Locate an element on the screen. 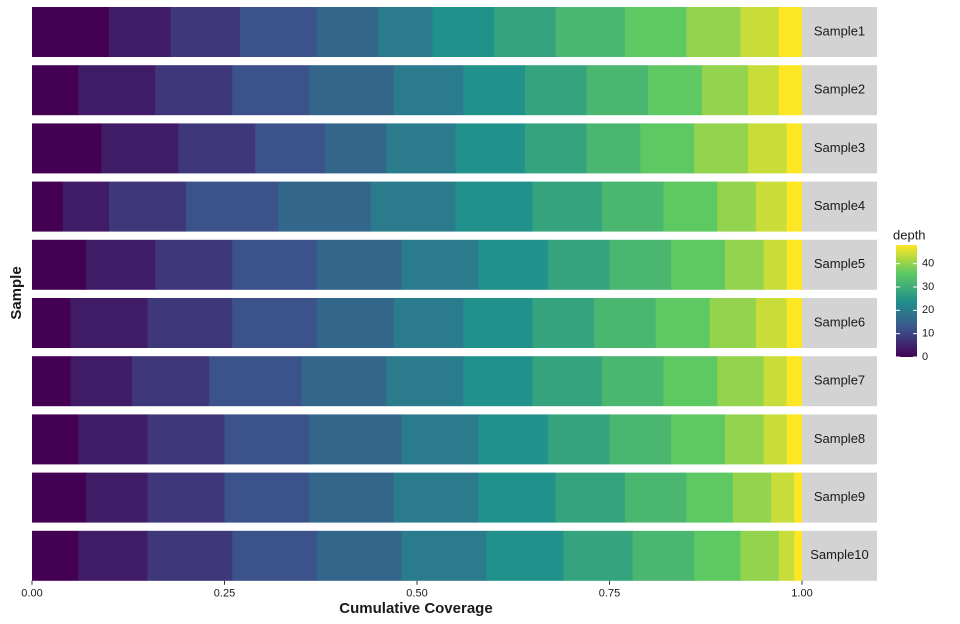 The width and height of the screenshot is (960, 624). colorbar-tick-label: 0 is located at coordinates (925, 357).